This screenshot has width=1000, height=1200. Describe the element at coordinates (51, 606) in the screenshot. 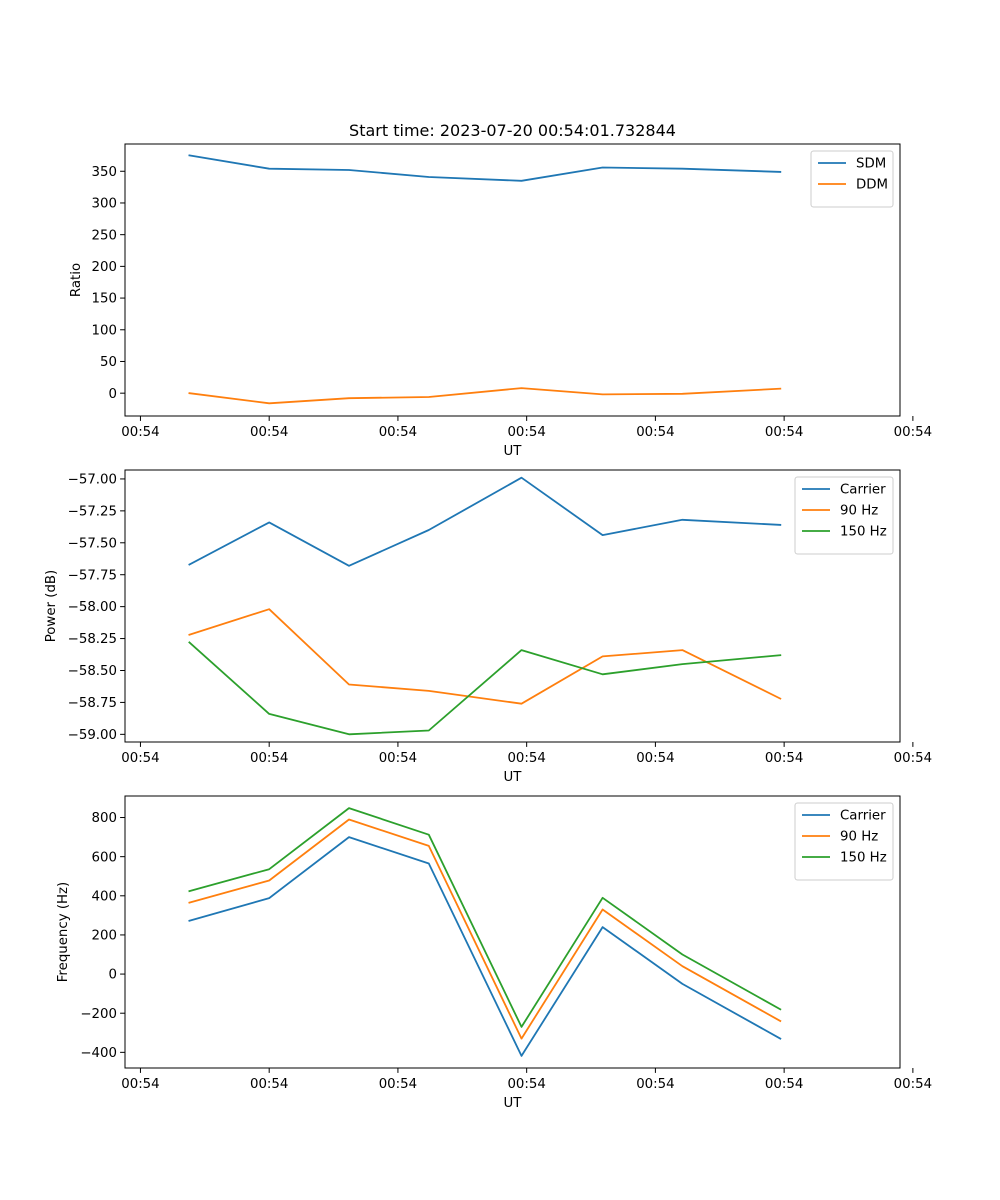

I see `power-db-y-axis-label: Power (dB)` at that location.